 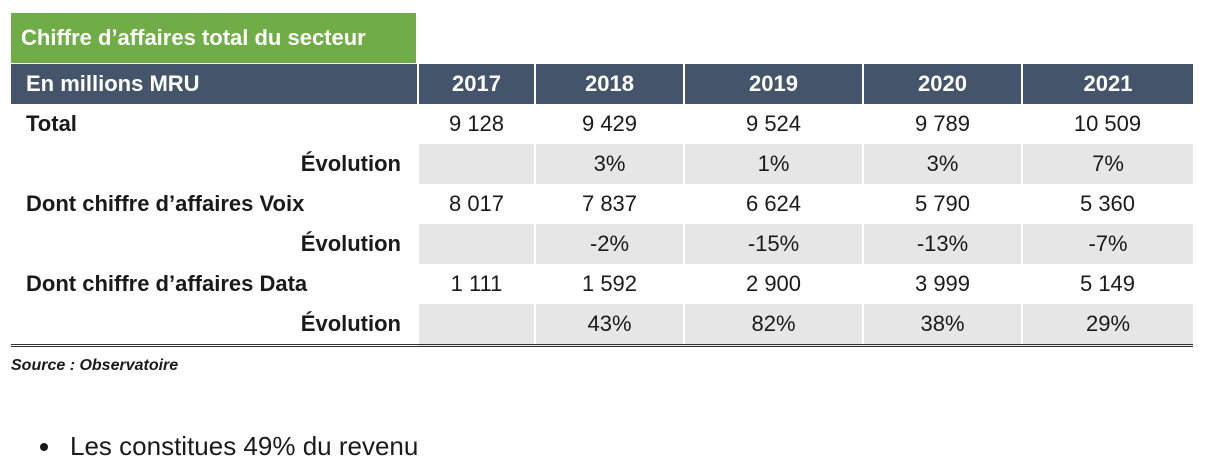 I want to click on cell: 5 149, so click(x=1107, y=283).